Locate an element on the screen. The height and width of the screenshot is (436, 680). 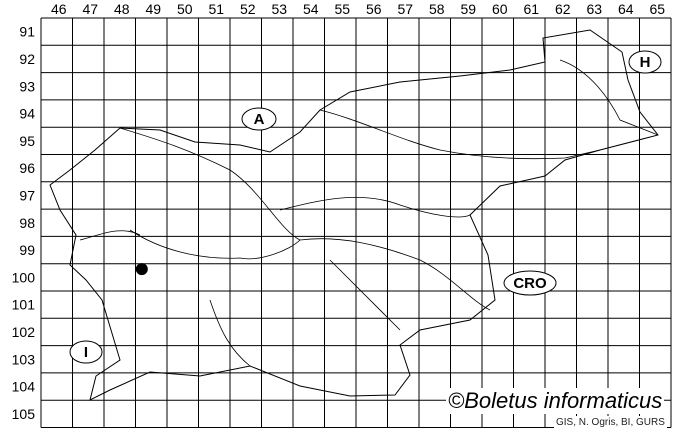
column-label: 61 is located at coordinates (531, 9).